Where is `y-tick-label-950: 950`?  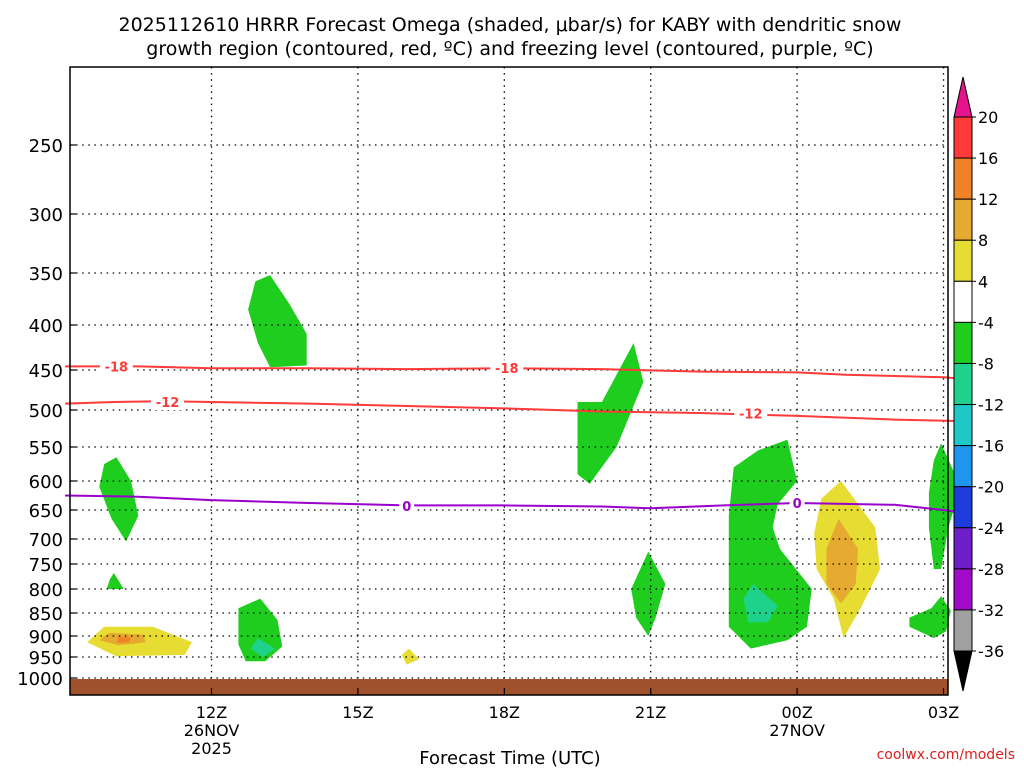 y-tick-label-950: 950 is located at coordinates (46, 658).